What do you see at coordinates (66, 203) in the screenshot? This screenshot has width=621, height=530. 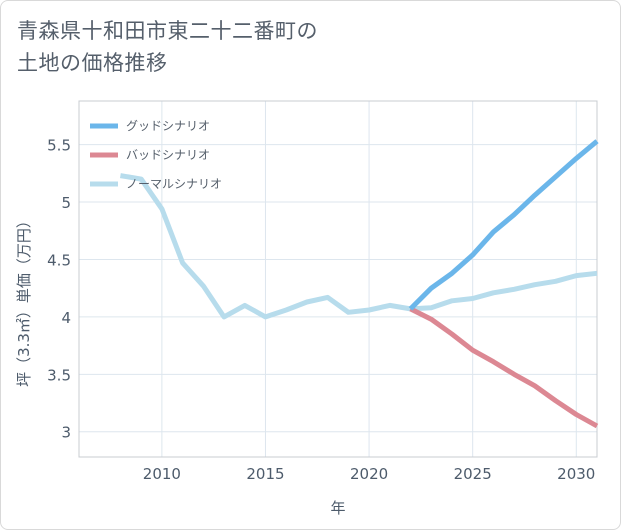 I see `y-tick-label: 5` at bounding box center [66, 203].